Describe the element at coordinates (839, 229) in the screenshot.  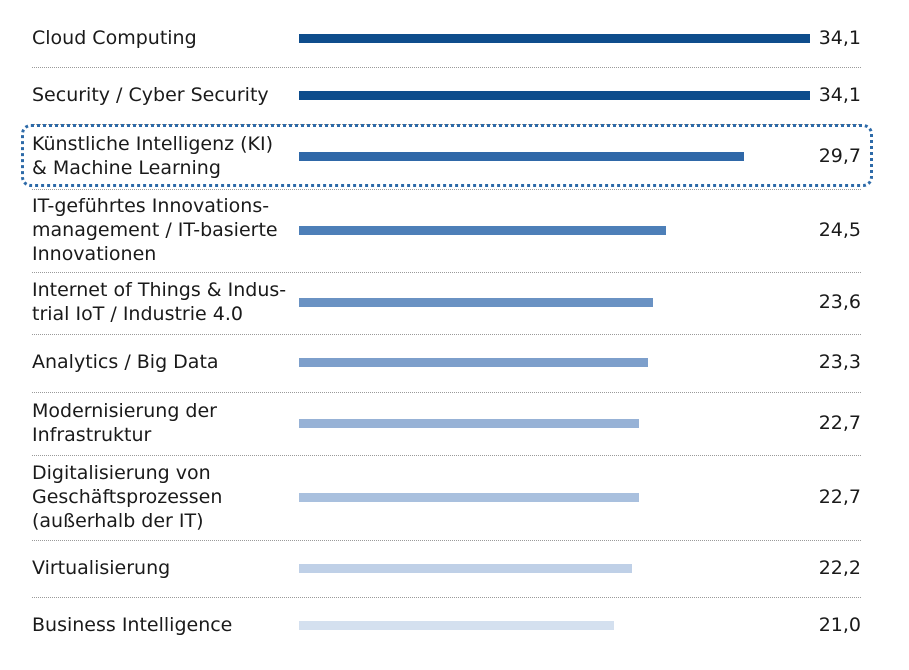
I see `value-label: 24,5` at that location.